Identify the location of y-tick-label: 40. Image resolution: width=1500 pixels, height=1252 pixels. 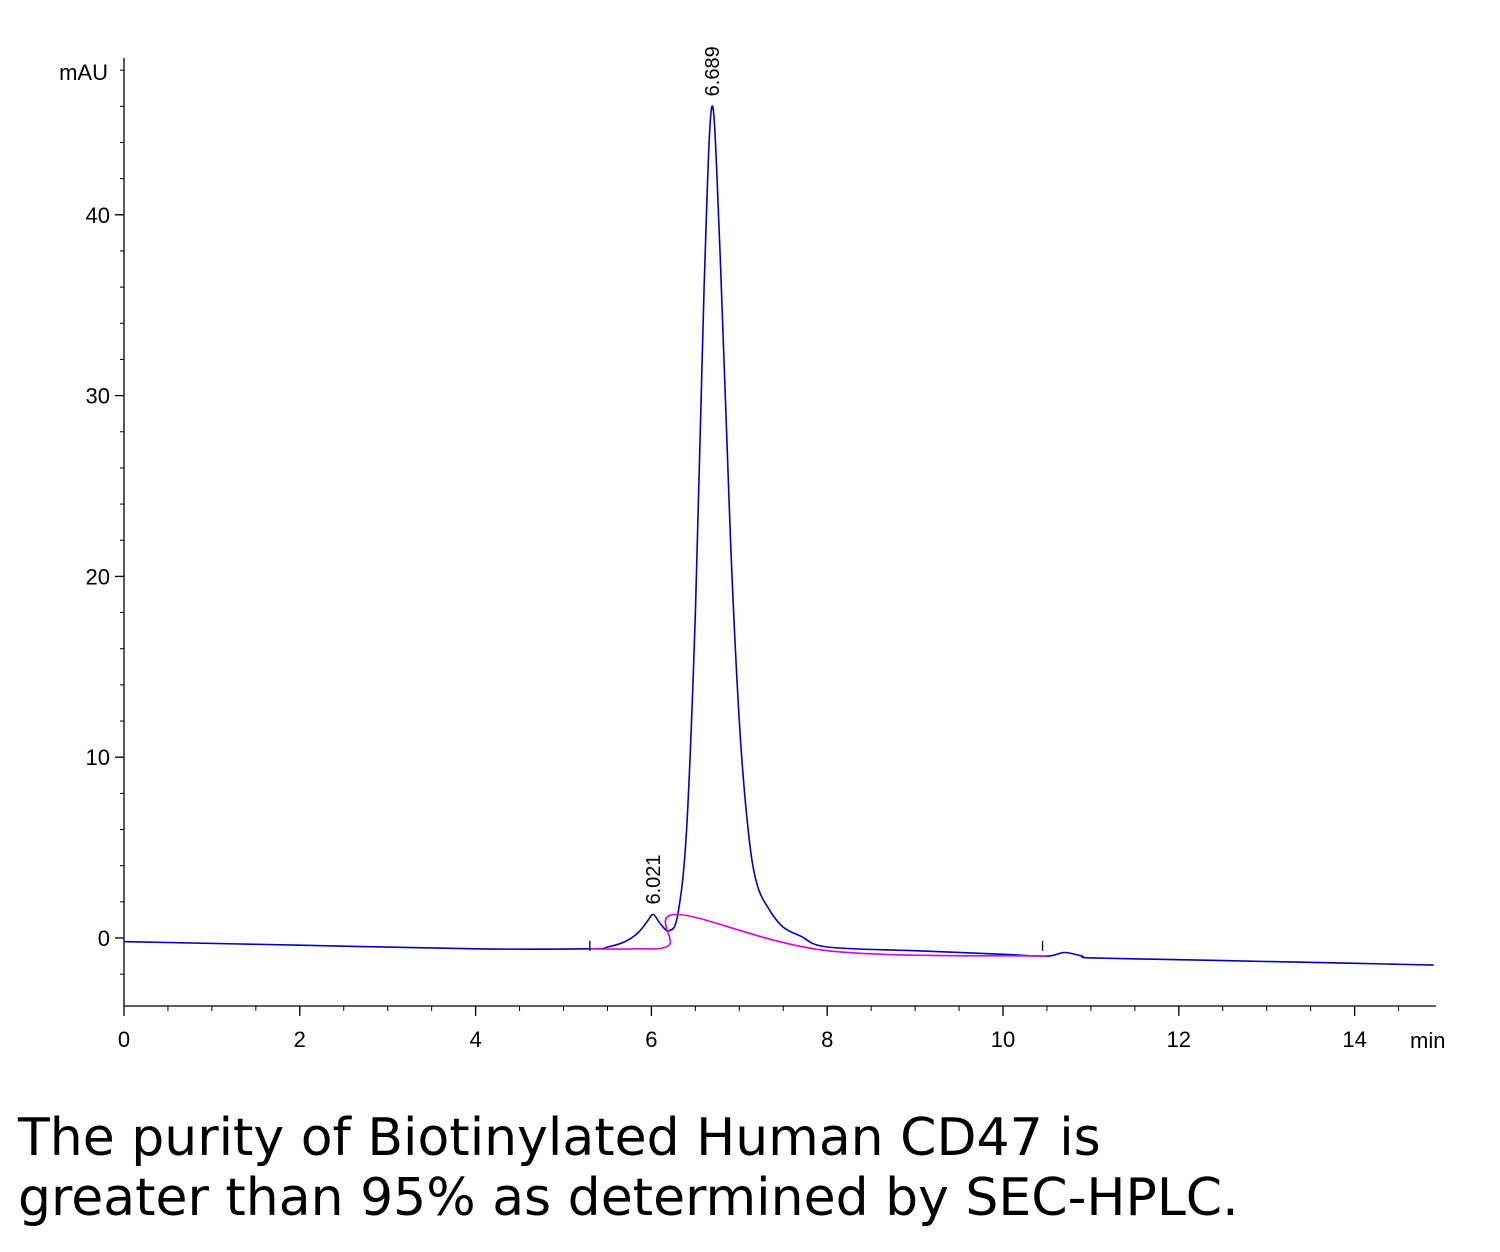
(98, 215).